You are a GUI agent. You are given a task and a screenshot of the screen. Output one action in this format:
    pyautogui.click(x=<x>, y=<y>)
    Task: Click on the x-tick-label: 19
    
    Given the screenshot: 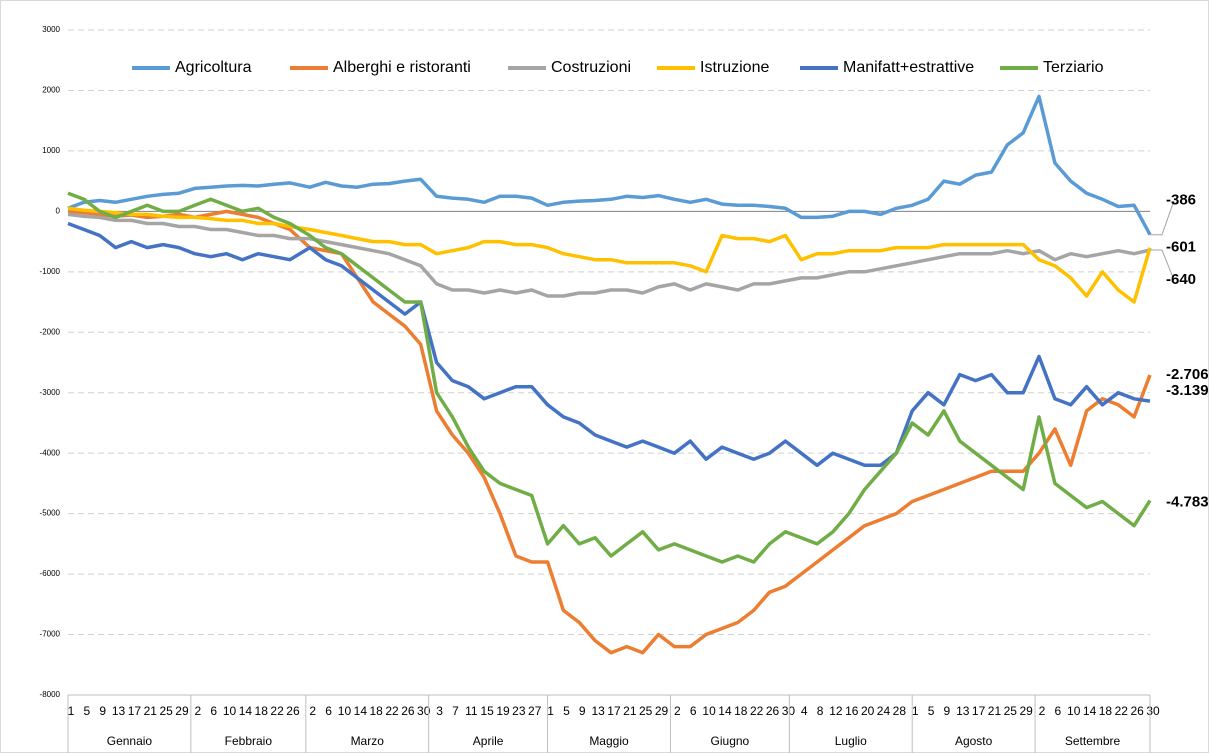 What is the action you would take?
    pyautogui.click(x=503, y=711)
    